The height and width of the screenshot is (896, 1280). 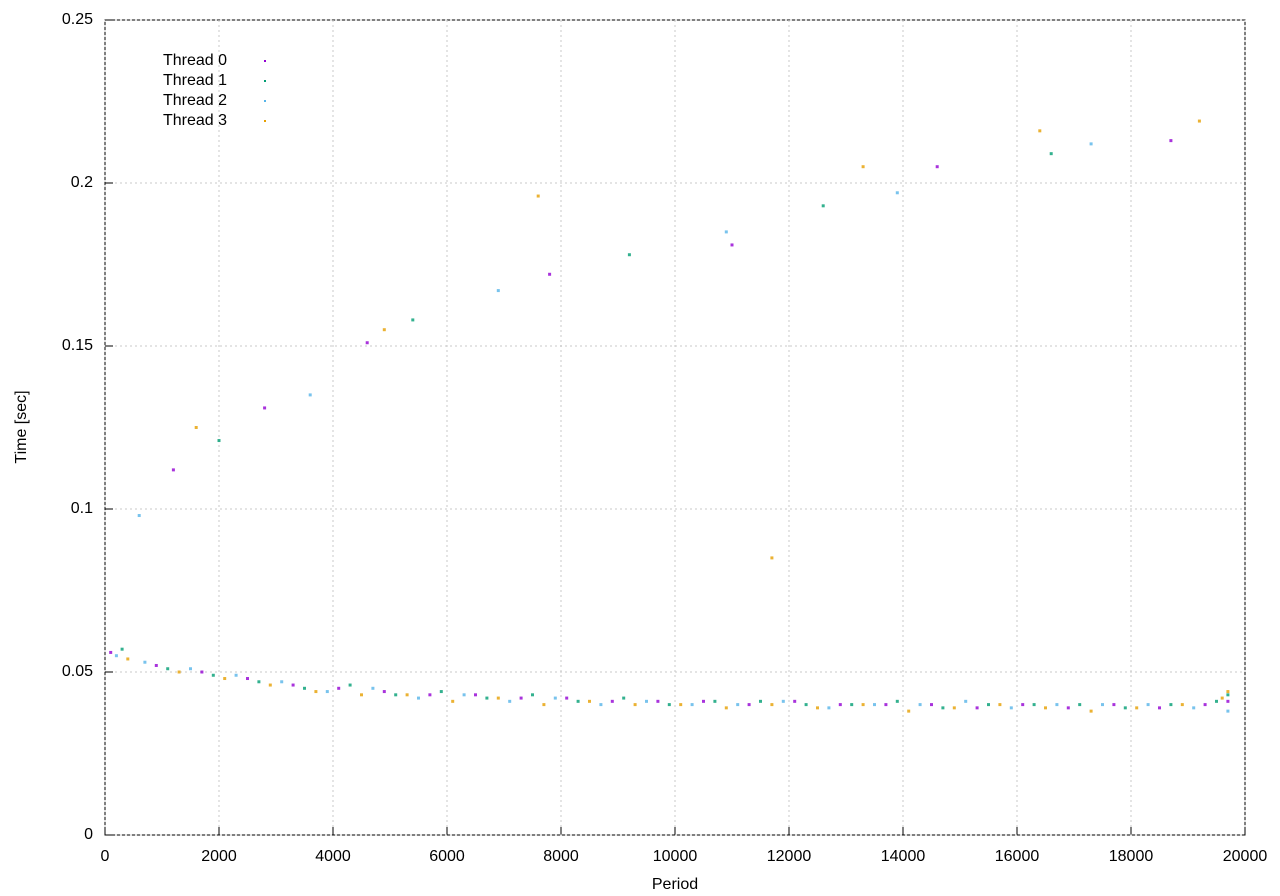 What do you see at coordinates (789, 856) in the screenshot?
I see `x-tick-label: 12000` at bounding box center [789, 856].